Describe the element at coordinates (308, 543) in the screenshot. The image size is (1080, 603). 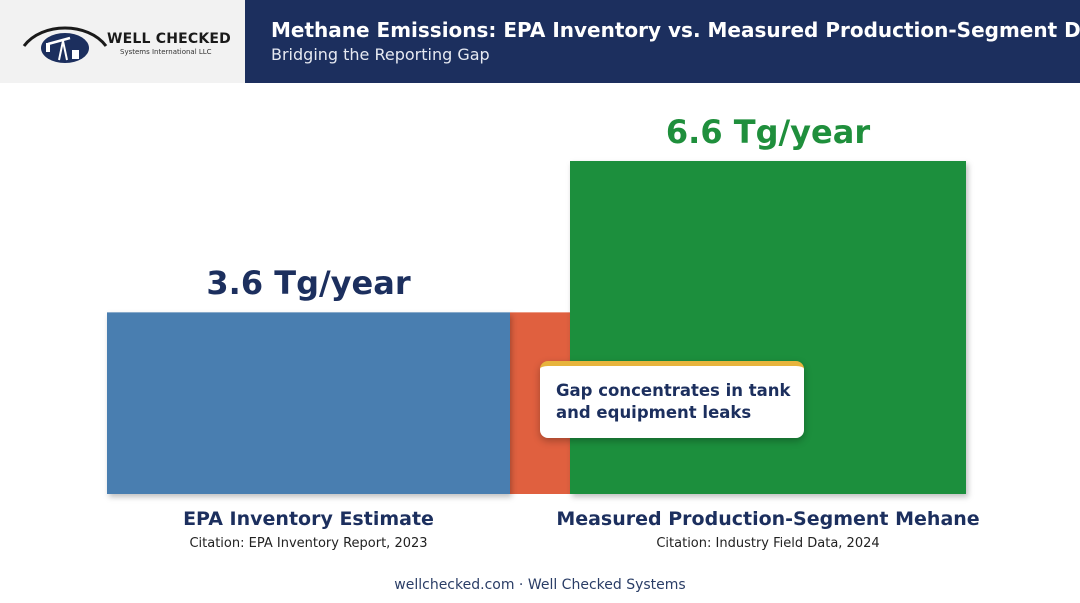
I see `citation-epa: Citation: EPA Inventory Report, 2023` at that location.